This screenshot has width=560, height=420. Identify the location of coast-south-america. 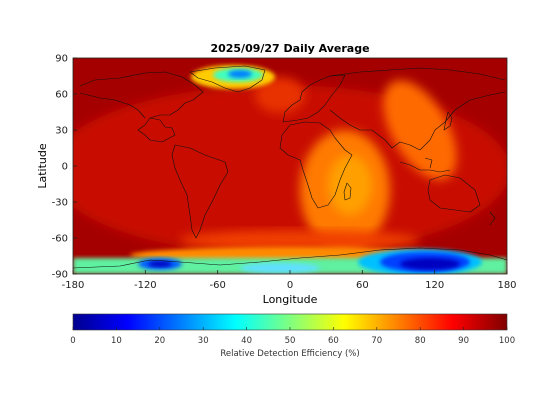
(200, 191).